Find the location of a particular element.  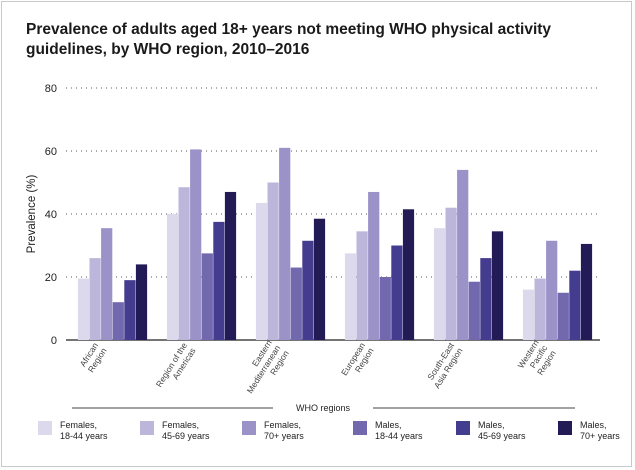

legend-item: Females, 70+ years is located at coordinates (283, 435).